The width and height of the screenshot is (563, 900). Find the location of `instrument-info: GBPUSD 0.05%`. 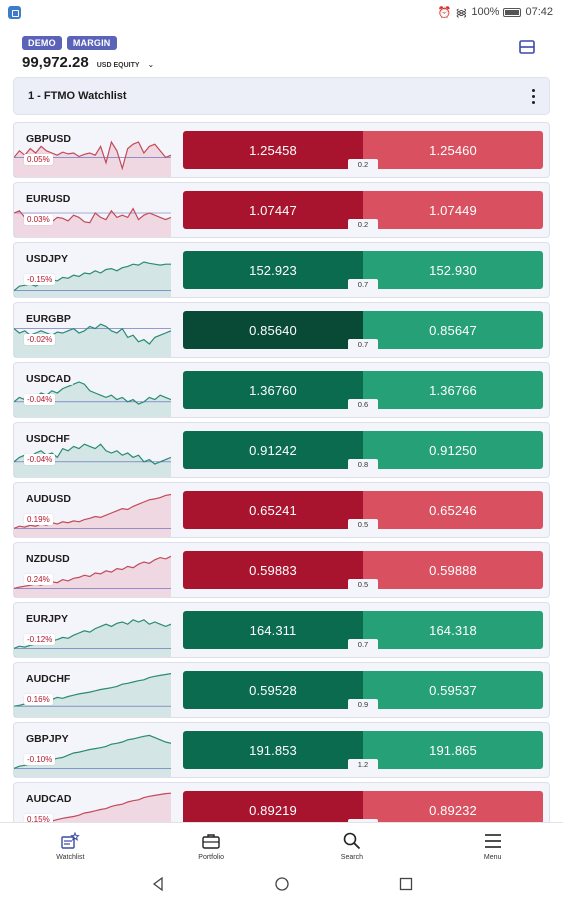

instrument-info: GBPUSD 0.05% is located at coordinates (92, 150).